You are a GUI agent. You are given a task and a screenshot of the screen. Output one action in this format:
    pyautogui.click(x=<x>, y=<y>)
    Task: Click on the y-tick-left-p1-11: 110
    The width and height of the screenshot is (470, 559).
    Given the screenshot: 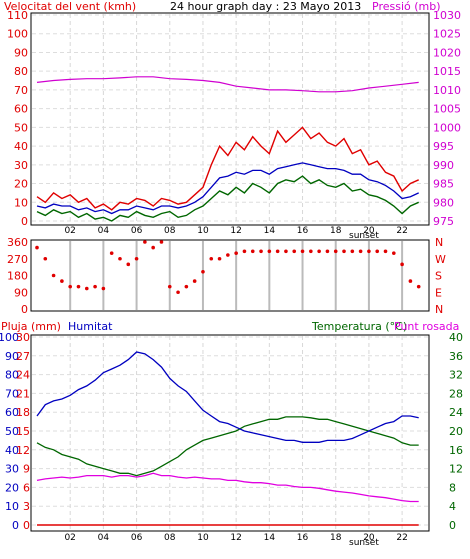 What is the action you would take?
    pyautogui.click(x=17, y=15)
    